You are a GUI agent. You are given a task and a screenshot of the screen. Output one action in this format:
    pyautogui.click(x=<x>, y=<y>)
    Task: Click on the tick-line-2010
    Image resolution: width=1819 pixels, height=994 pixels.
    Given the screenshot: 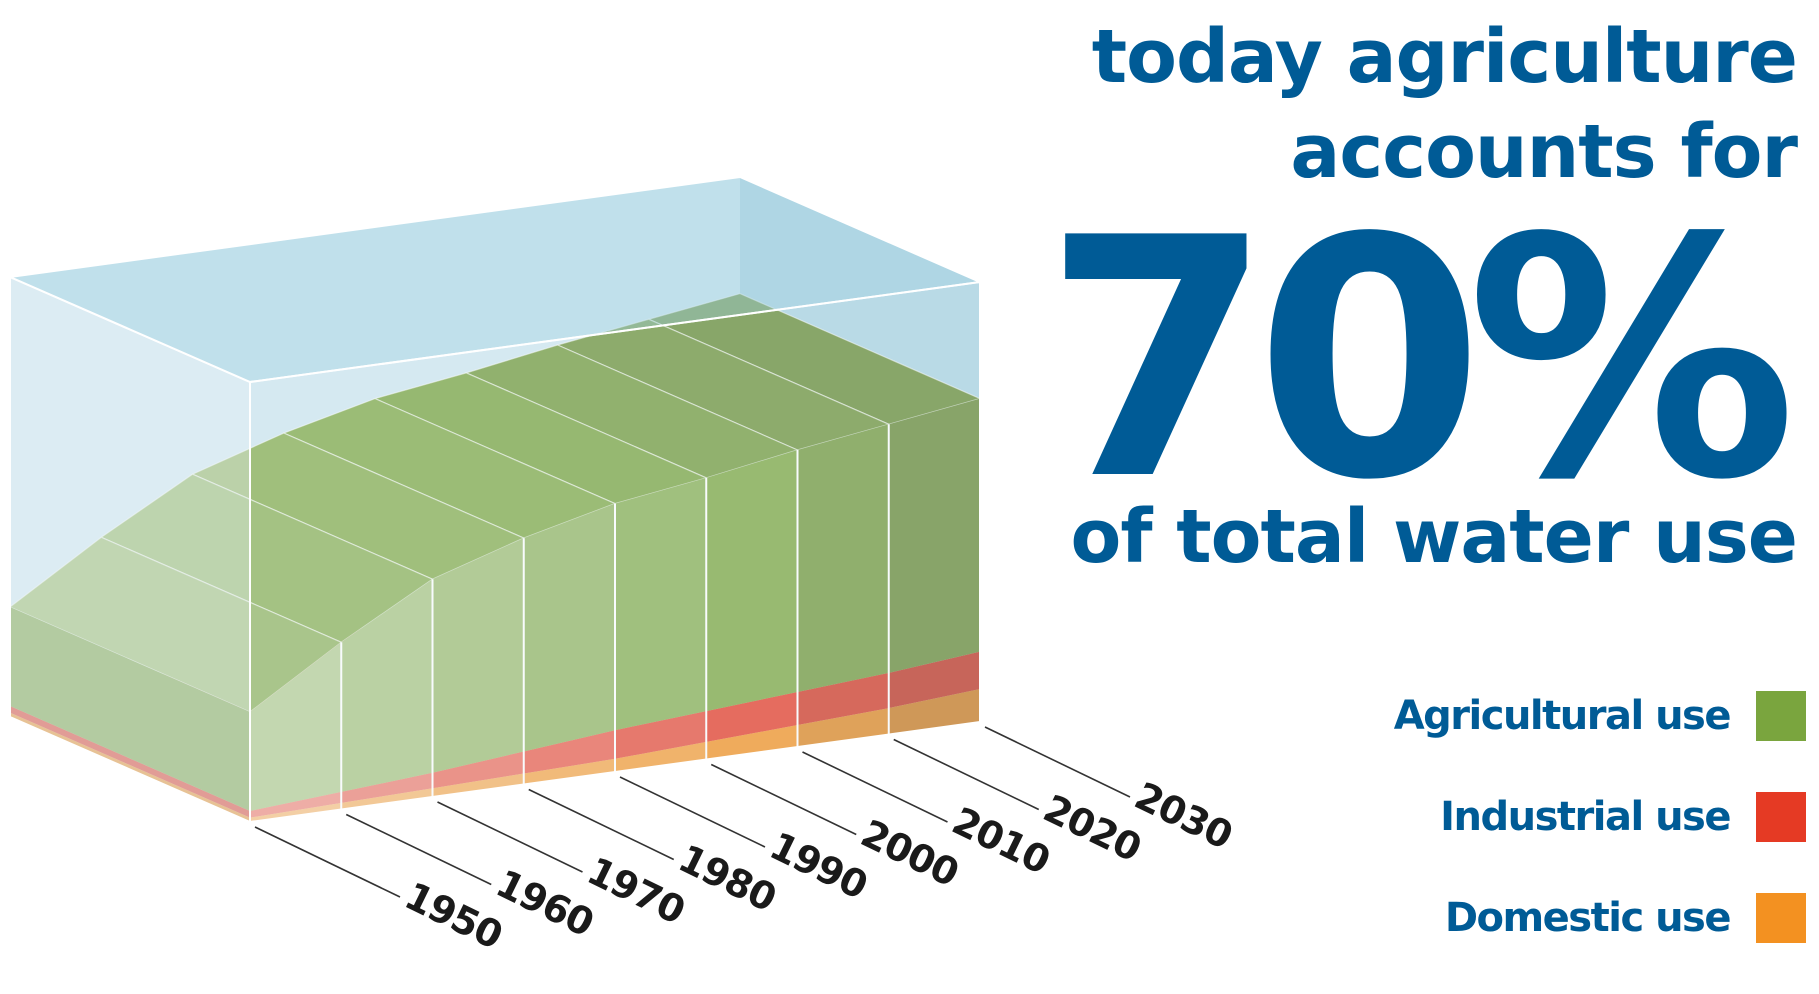 What is the action you would take?
    pyautogui.click(x=875, y=787)
    